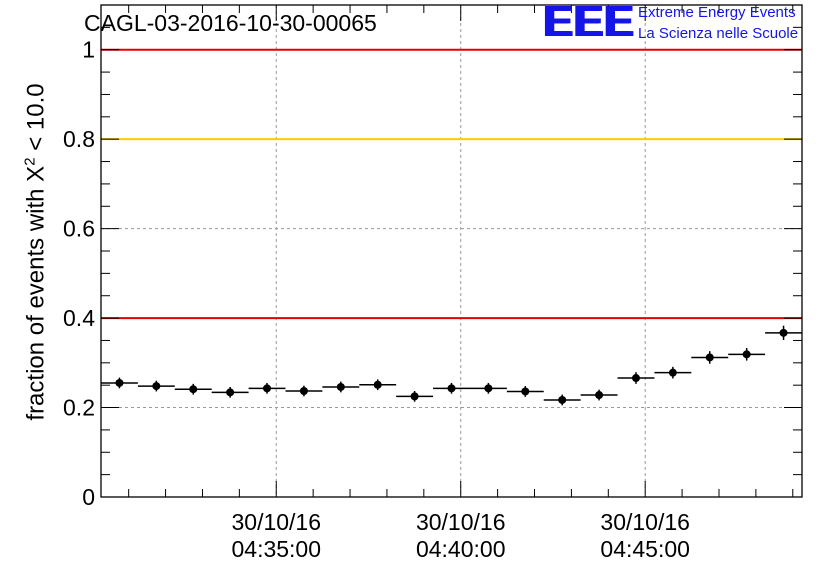  I want to click on y-label-superscript: 2, so click(30, 161).